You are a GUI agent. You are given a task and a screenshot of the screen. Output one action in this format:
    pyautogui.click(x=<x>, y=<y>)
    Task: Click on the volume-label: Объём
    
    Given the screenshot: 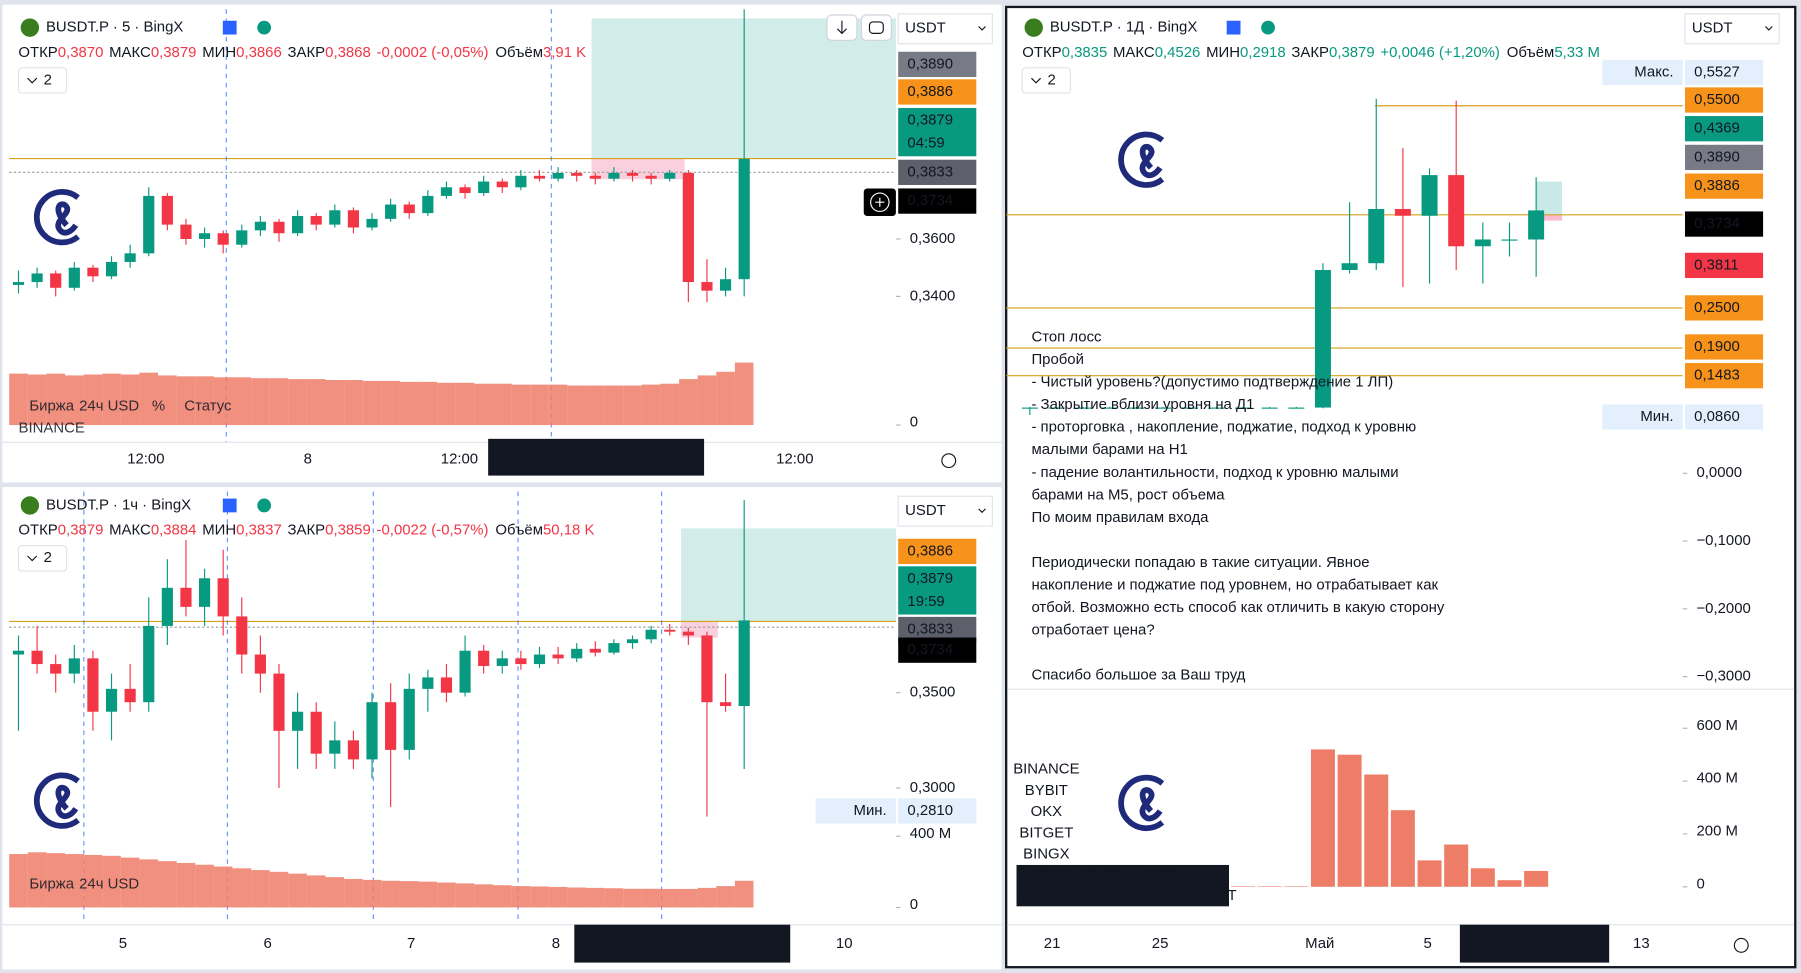 What is the action you would take?
    pyautogui.click(x=519, y=52)
    